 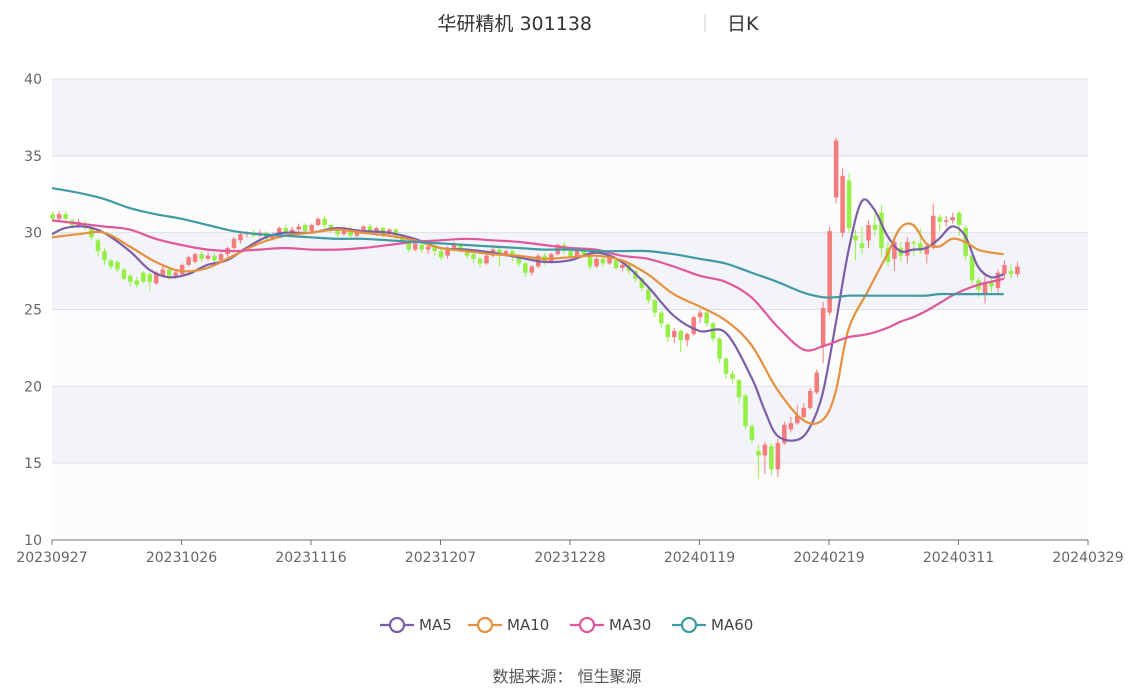 I want to click on x-tick-label: 20240311, so click(x=958, y=558).